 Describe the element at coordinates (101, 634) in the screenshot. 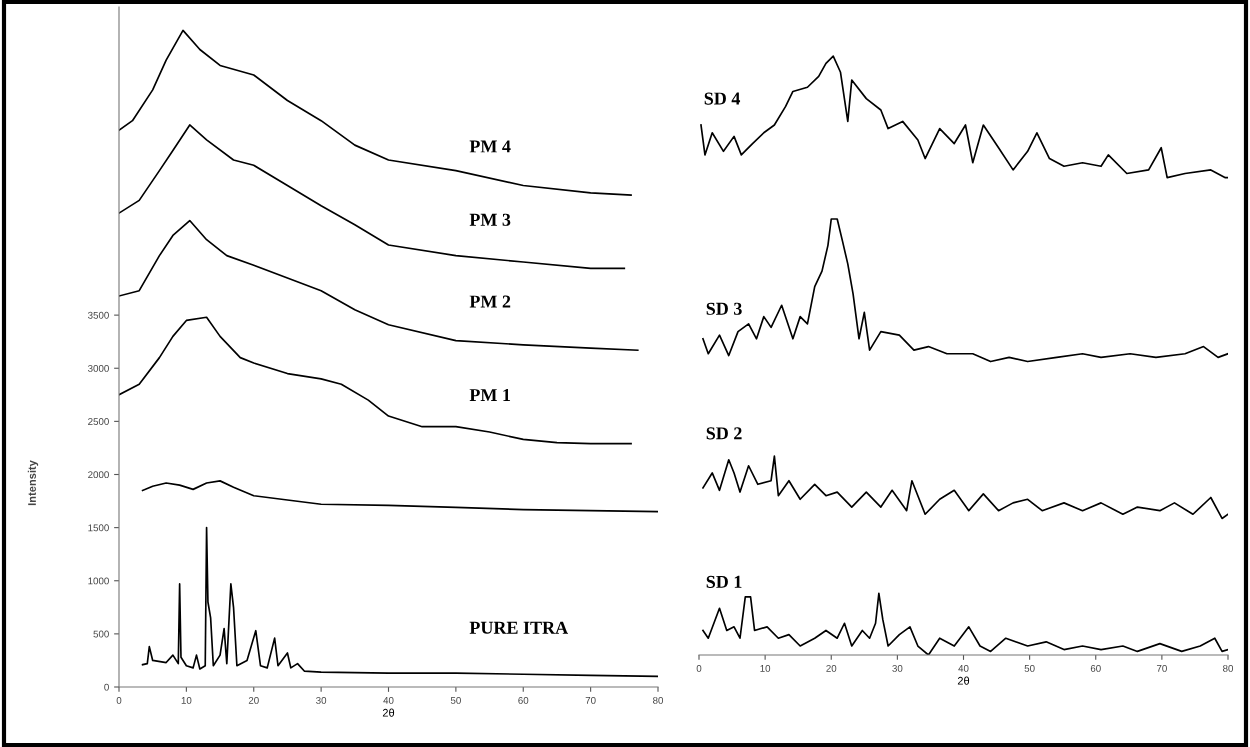

I see `y-tick-label: 500` at that location.